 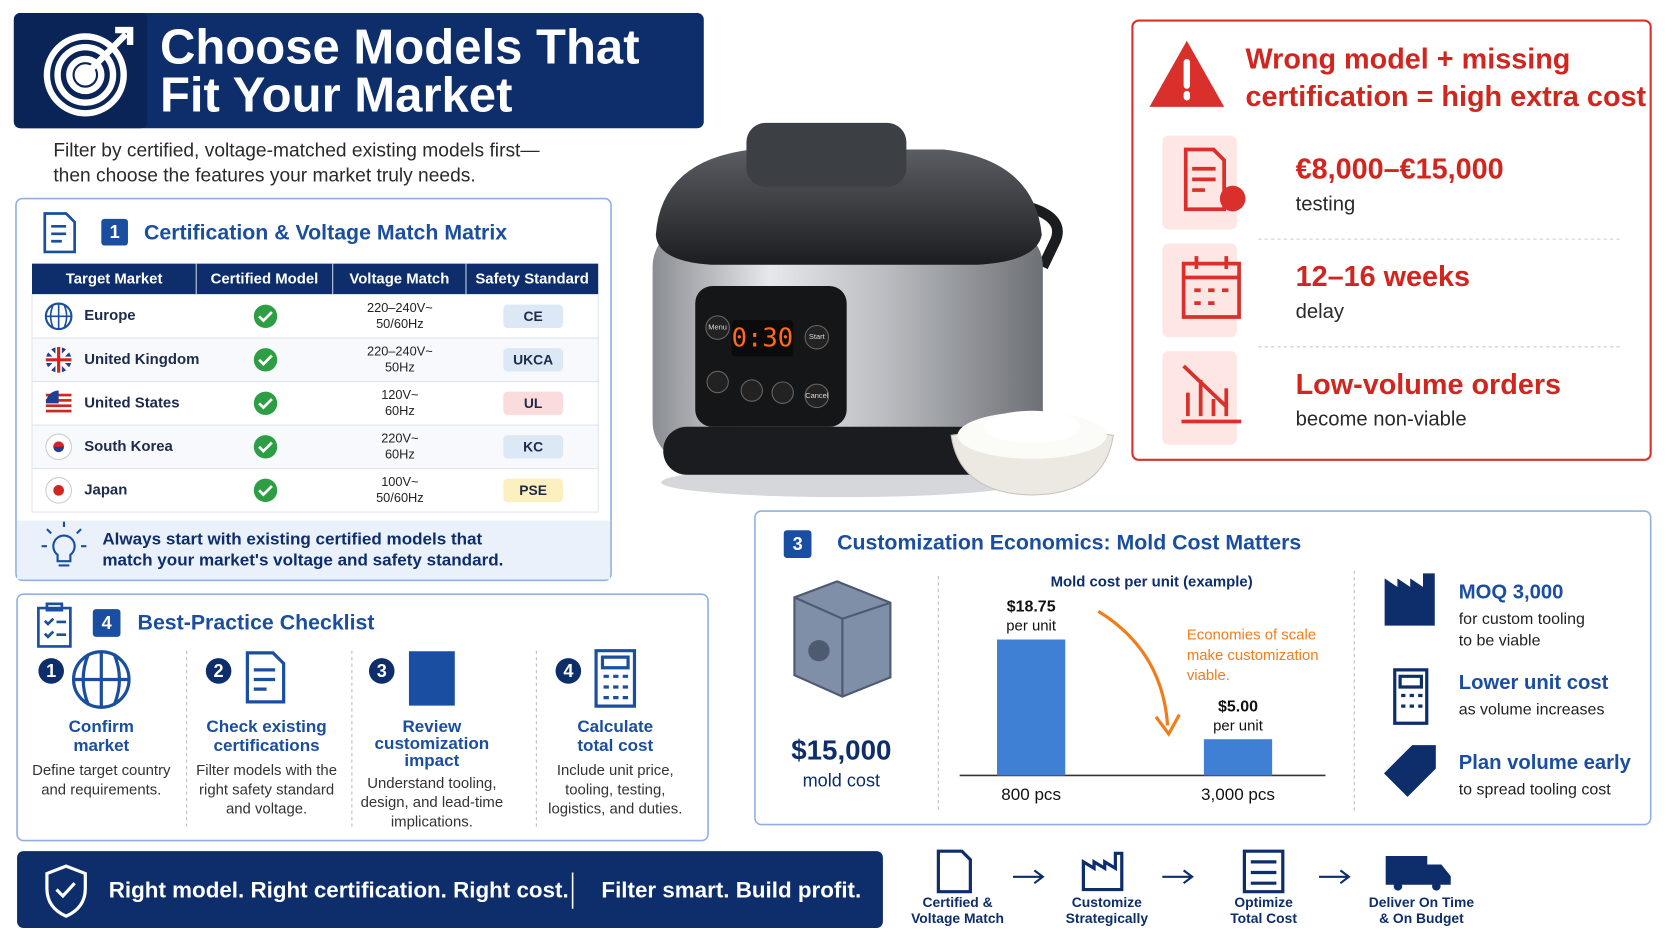 What do you see at coordinates (431, 726) in the screenshot?
I see `step-title: Review` at bounding box center [431, 726].